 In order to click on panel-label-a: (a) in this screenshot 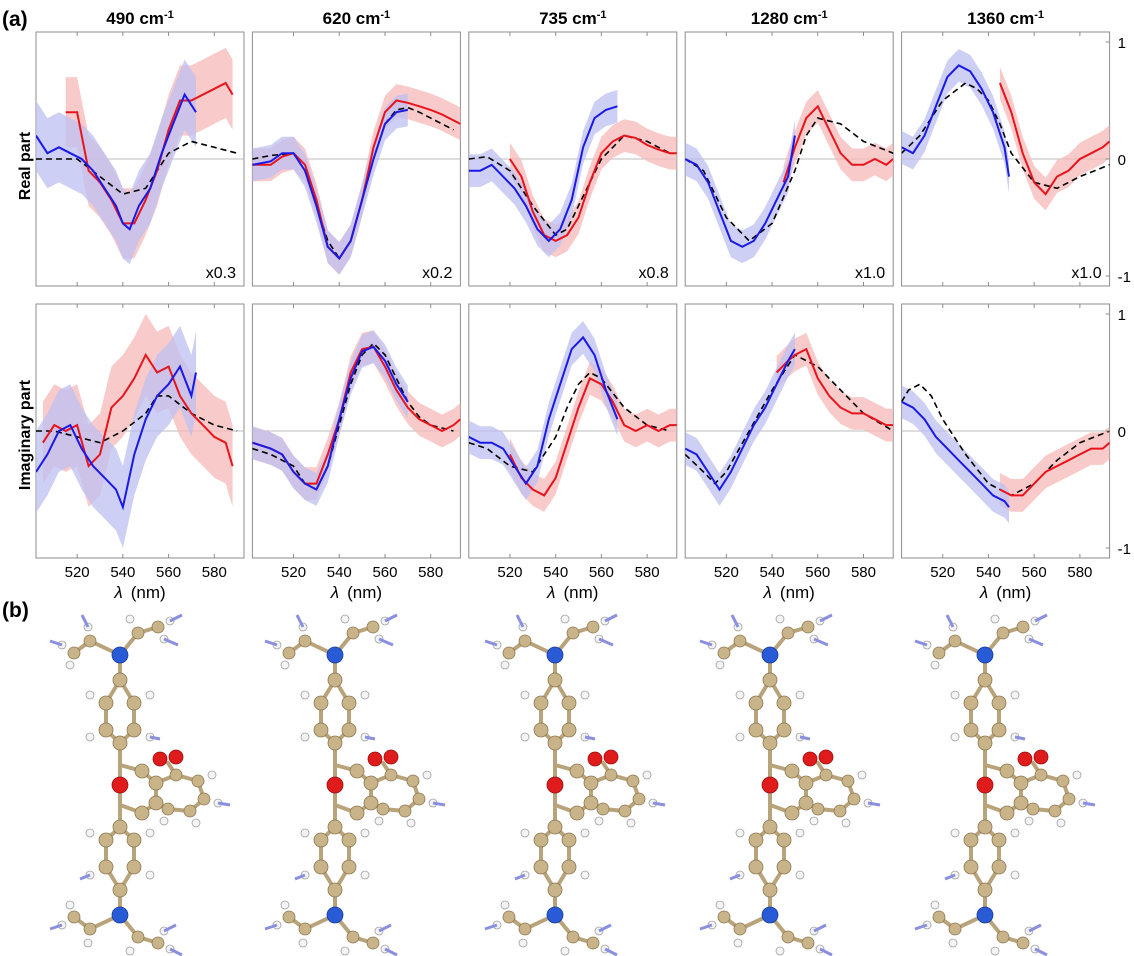, I will do `click(15, 19)`.